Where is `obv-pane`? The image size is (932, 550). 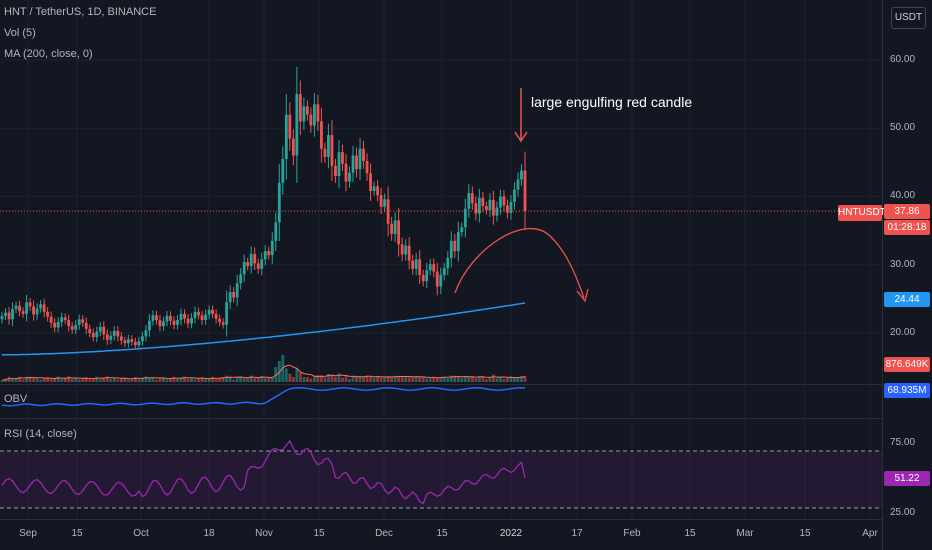 obv-pane is located at coordinates (441, 401).